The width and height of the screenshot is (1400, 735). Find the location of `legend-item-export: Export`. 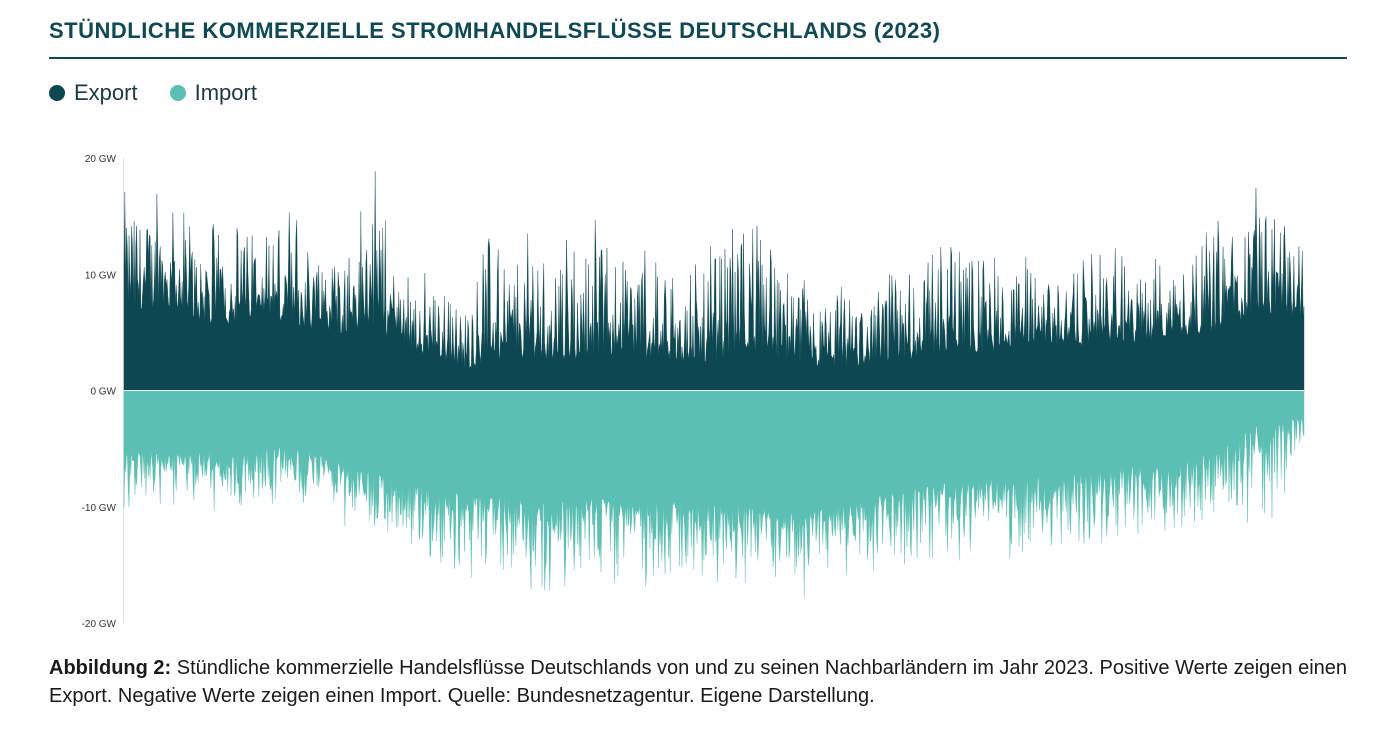

legend-item-export: Export is located at coordinates (93, 93).